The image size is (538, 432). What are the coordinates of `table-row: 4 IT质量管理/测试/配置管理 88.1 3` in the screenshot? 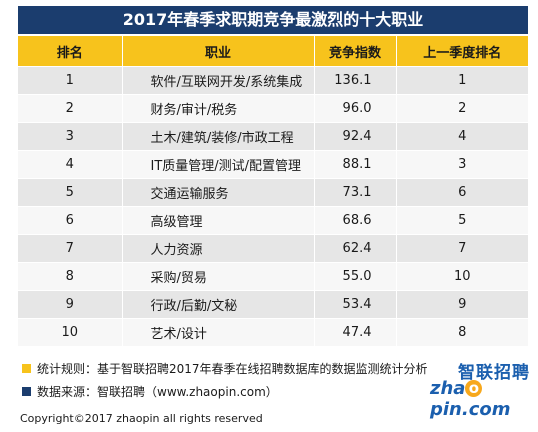 It's located at (273, 164).